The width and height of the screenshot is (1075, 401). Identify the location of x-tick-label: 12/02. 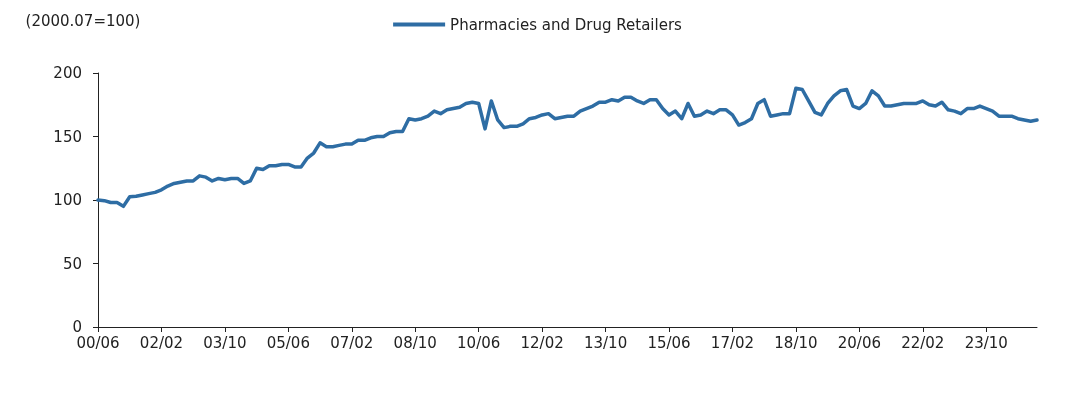
(542, 342).